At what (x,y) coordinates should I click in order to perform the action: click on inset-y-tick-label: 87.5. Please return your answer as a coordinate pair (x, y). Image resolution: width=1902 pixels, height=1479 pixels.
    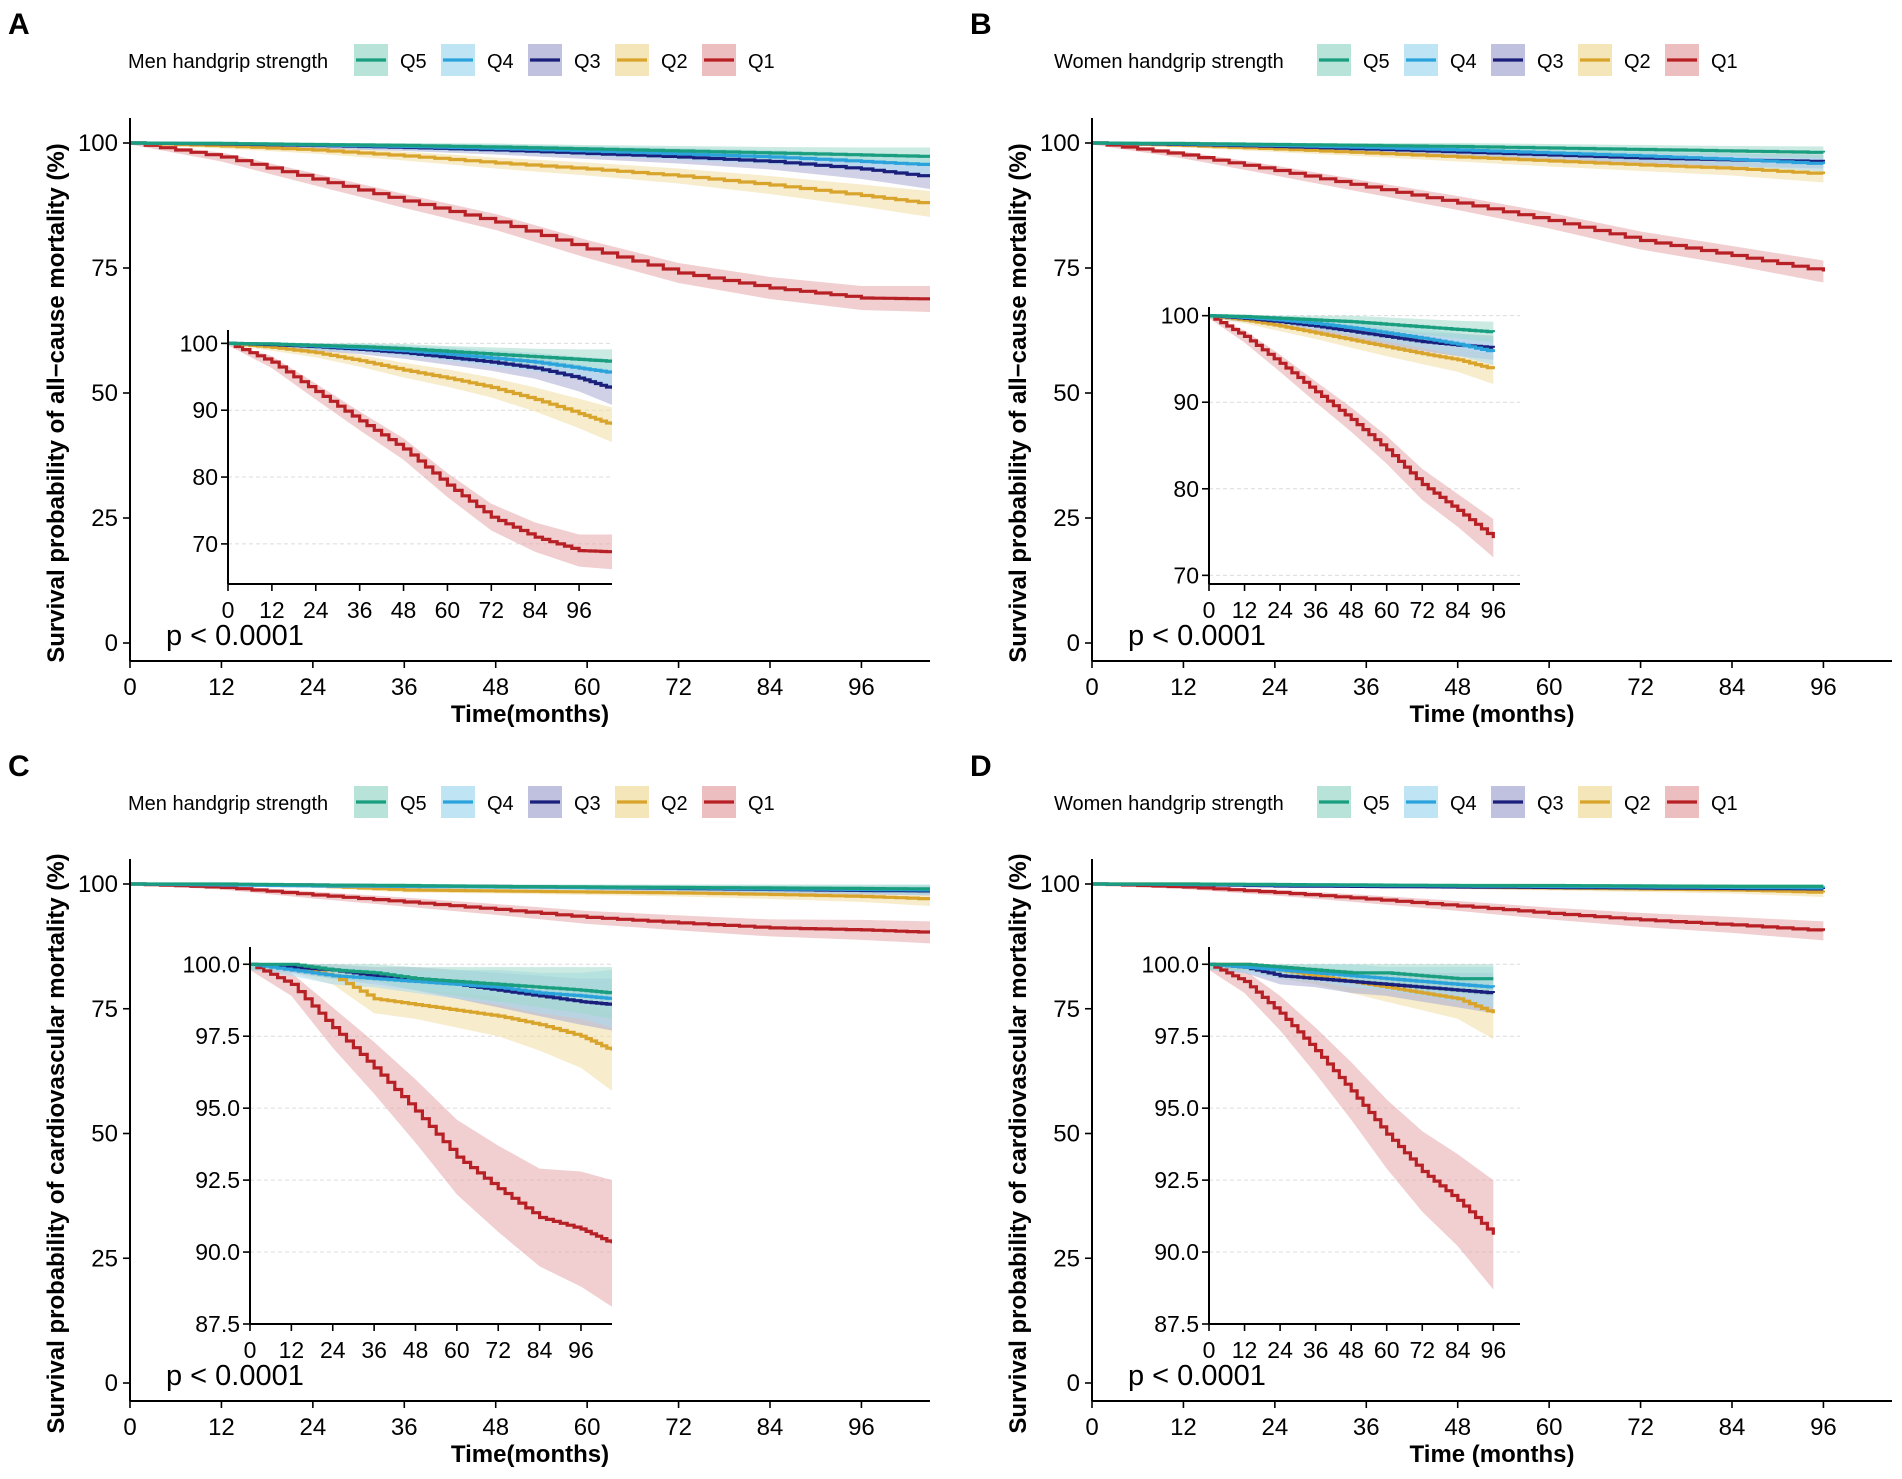
    Looking at the image, I should click on (1176, 1324).